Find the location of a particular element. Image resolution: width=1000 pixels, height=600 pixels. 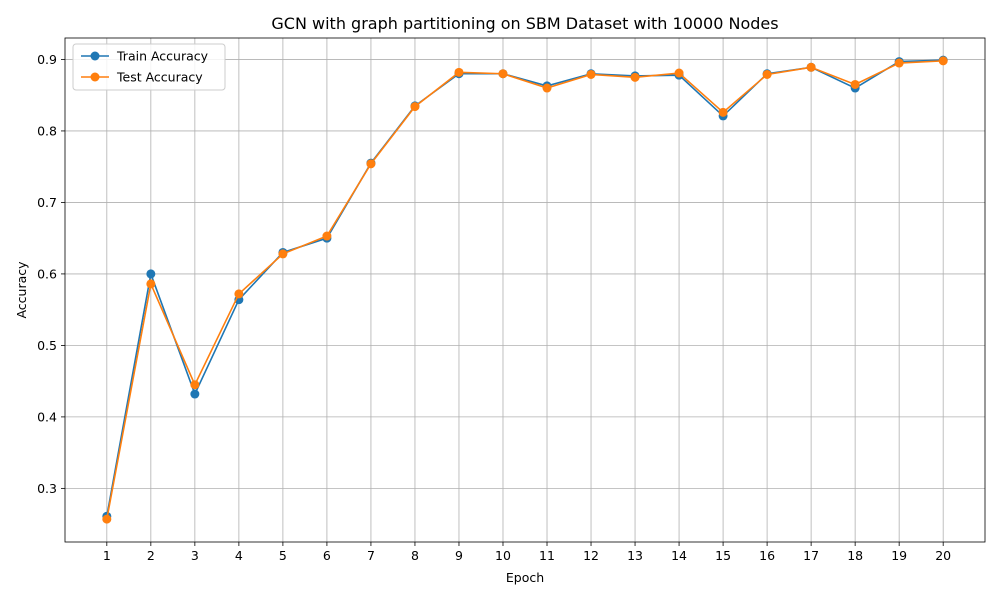

legend-box is located at coordinates (149, 67).